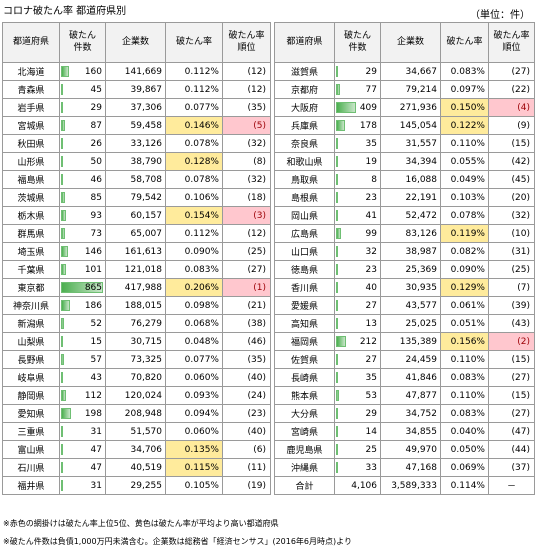 This screenshot has width=536, height=553. Describe the element at coordinates (136, 107) in the screenshot. I see `table-row: 岩手県 29 37,306 0.077% (35)` at that location.